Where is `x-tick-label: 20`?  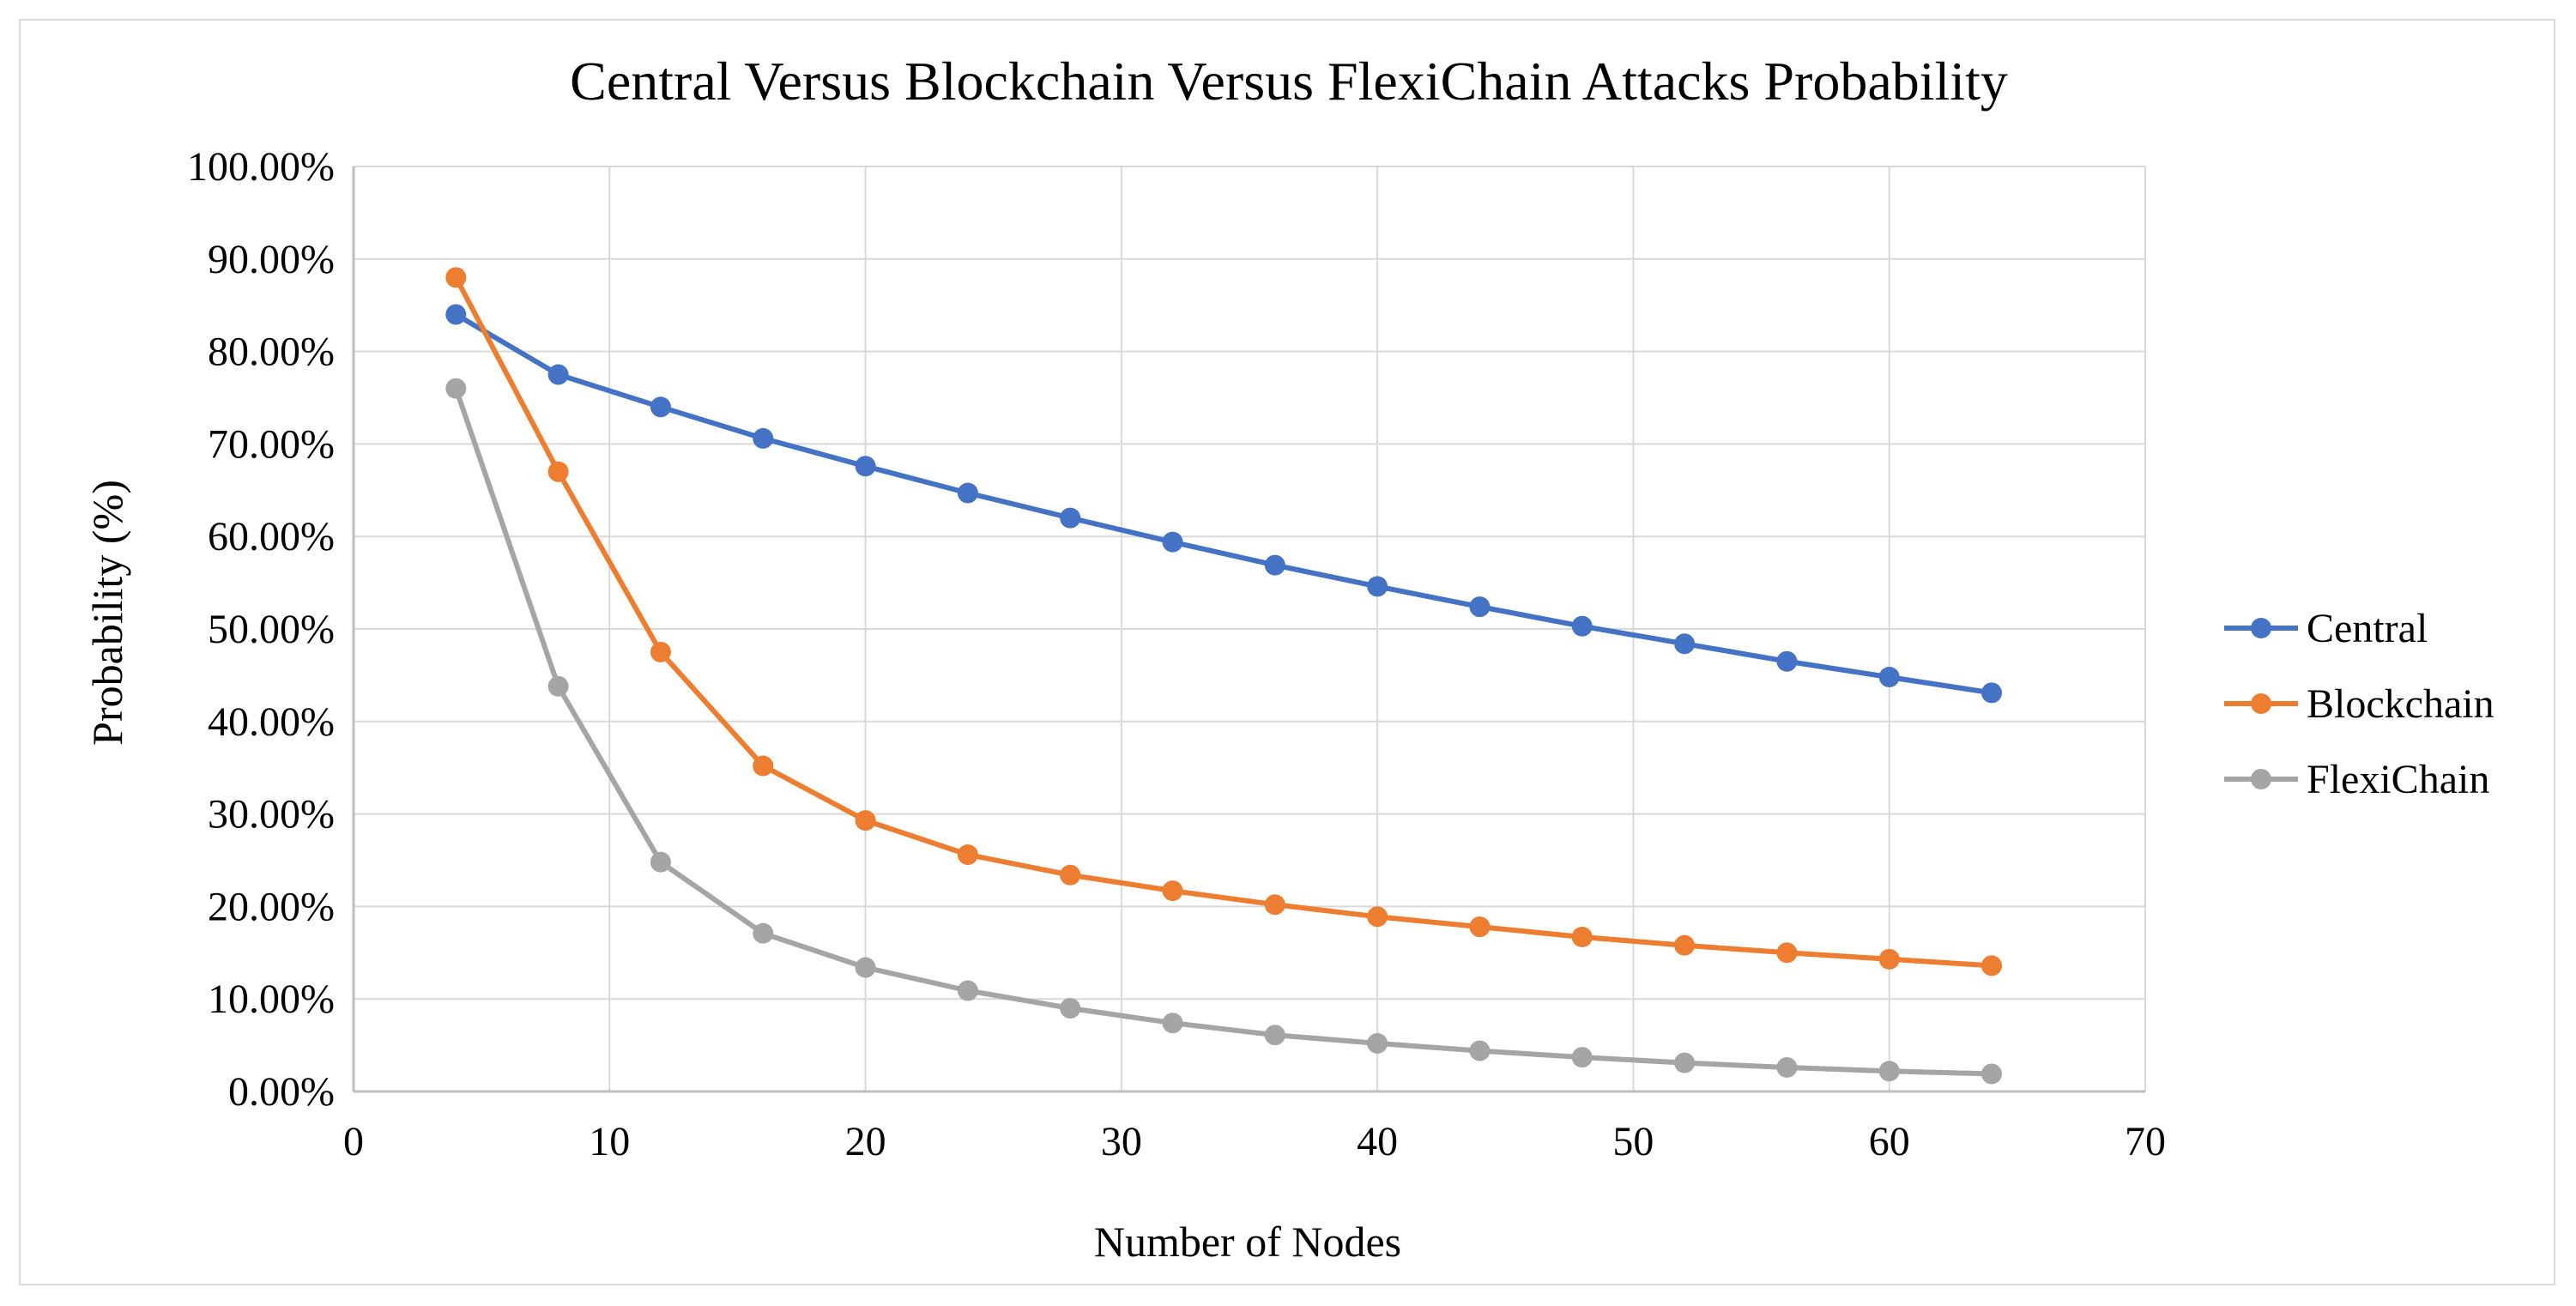
x-tick-label: 20 is located at coordinates (865, 1141).